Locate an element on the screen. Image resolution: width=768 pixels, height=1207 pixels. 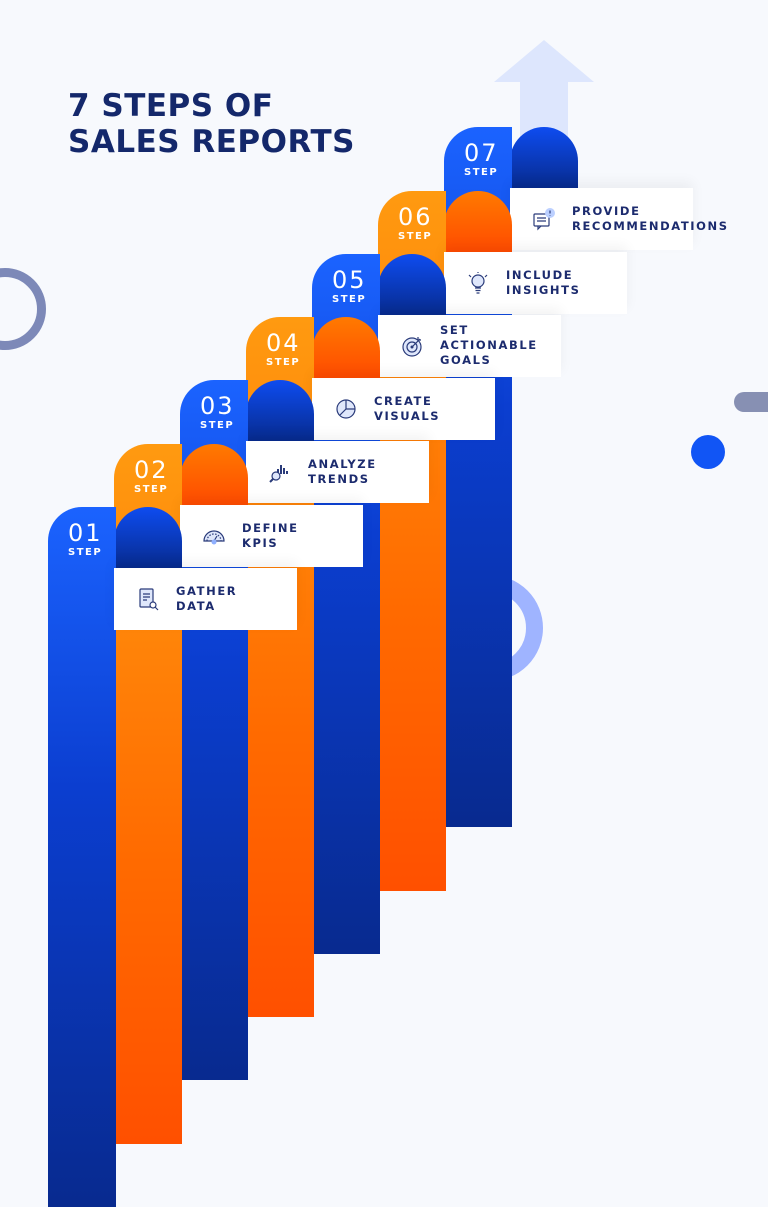
step-card: DEFINE KPIS is located at coordinates (271, 535).